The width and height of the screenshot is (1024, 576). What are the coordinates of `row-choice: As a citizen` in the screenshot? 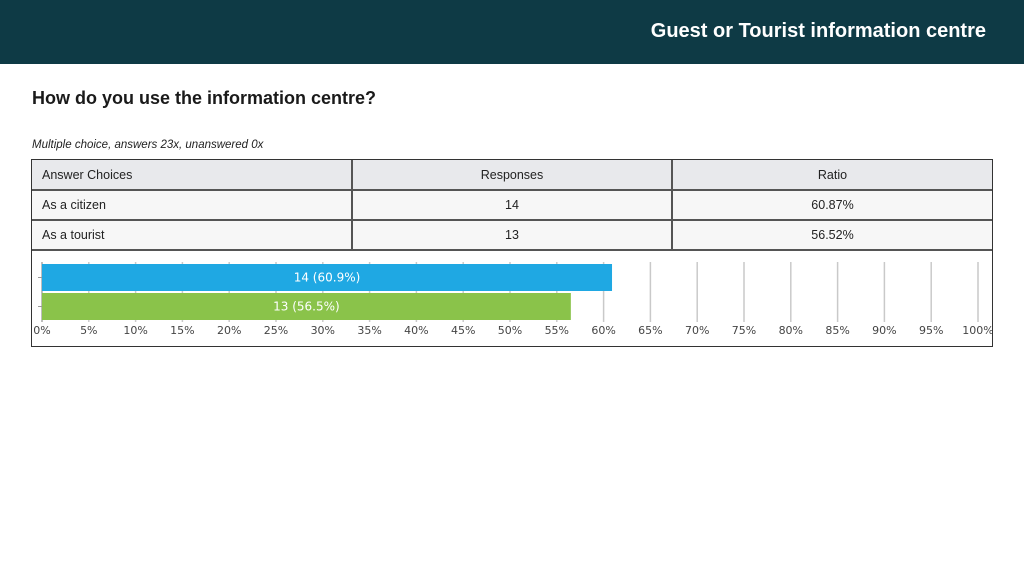 It's located at (192, 205).